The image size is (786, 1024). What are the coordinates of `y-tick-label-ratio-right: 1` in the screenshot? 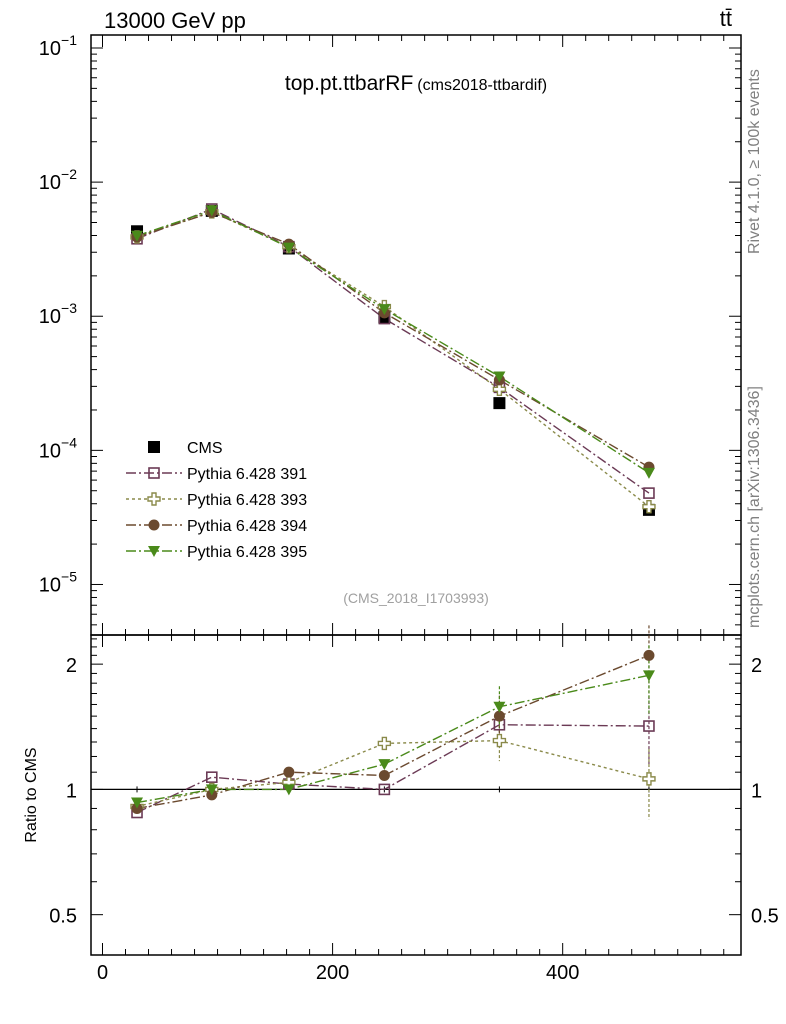 It's located at (756, 791).